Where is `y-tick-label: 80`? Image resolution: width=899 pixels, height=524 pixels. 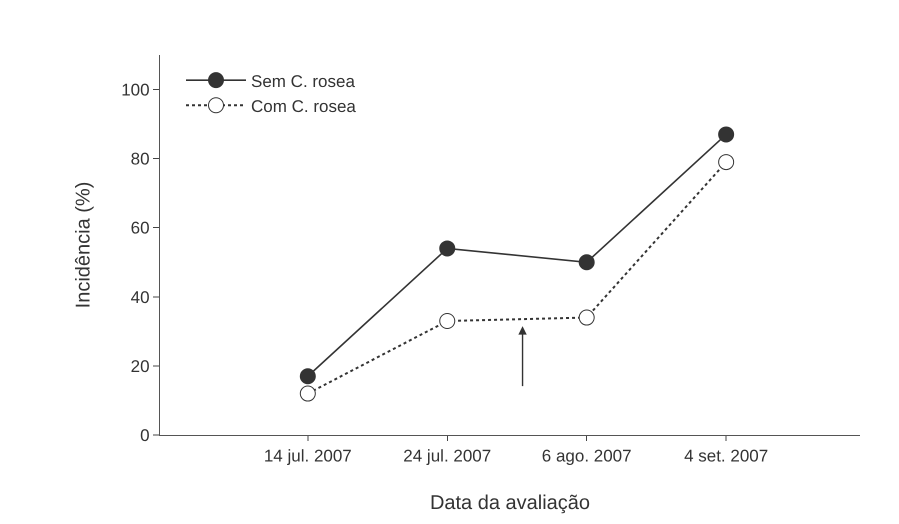
y-tick-label: 80 is located at coordinates (140, 159).